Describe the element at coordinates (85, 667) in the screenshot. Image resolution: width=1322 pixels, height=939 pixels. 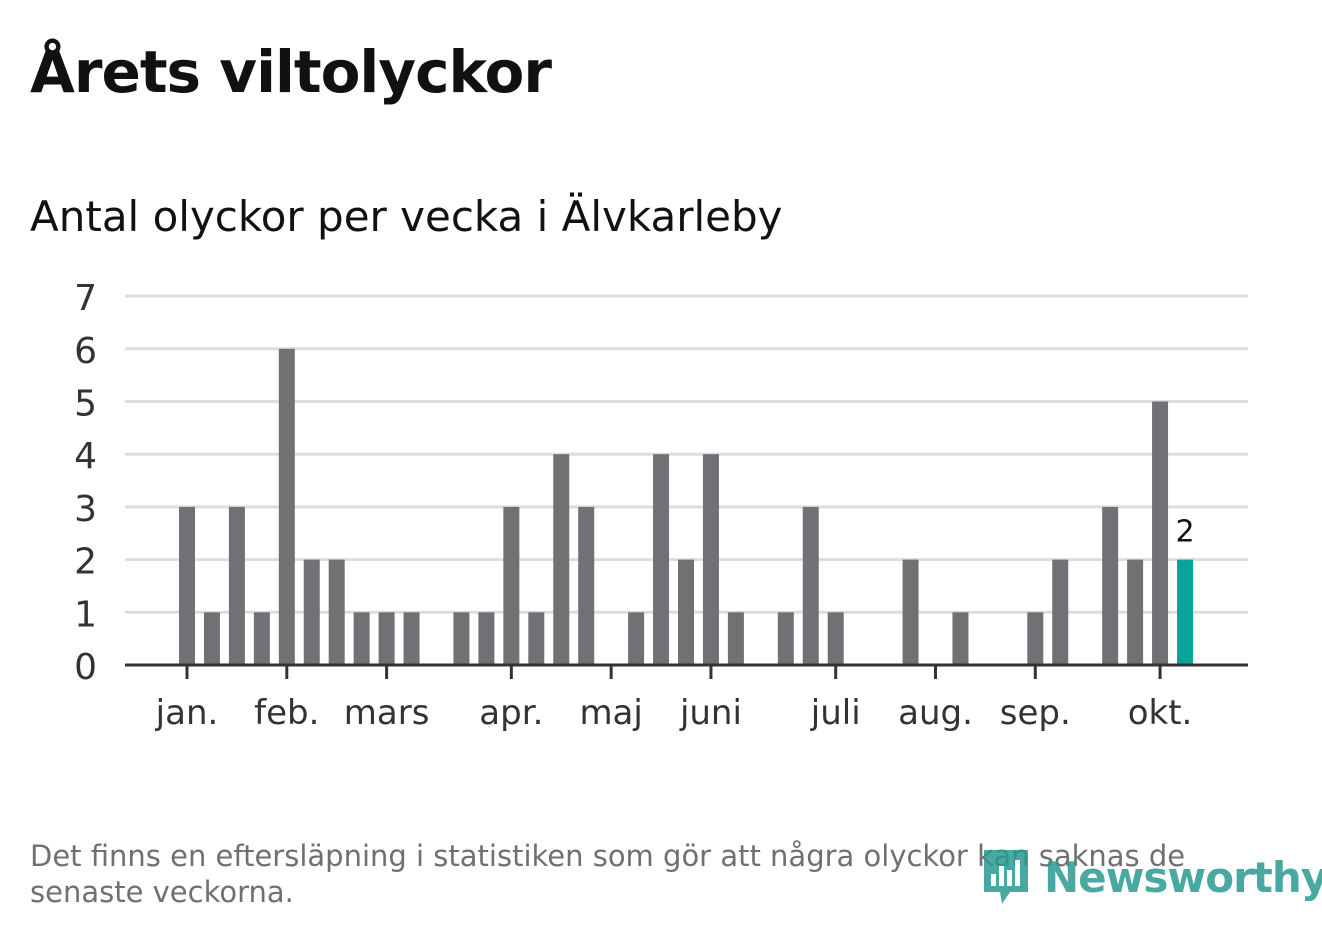
I see `y-tick-label: 0` at that location.